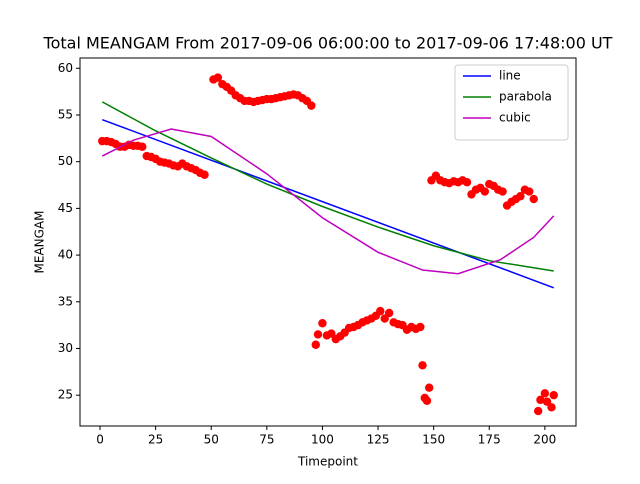 The width and height of the screenshot is (640, 484). I want to click on y-tick-label: 50, so click(65, 161).